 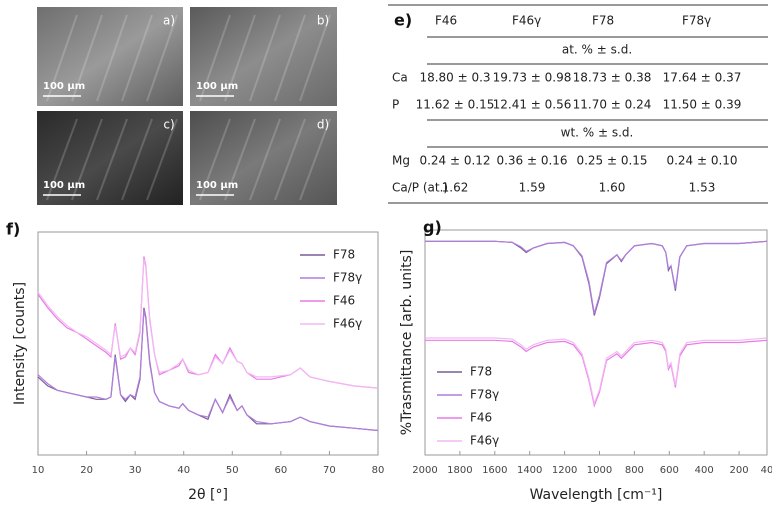 I want to click on table-cell: 0.24 ± 0.12, so click(x=454, y=161).